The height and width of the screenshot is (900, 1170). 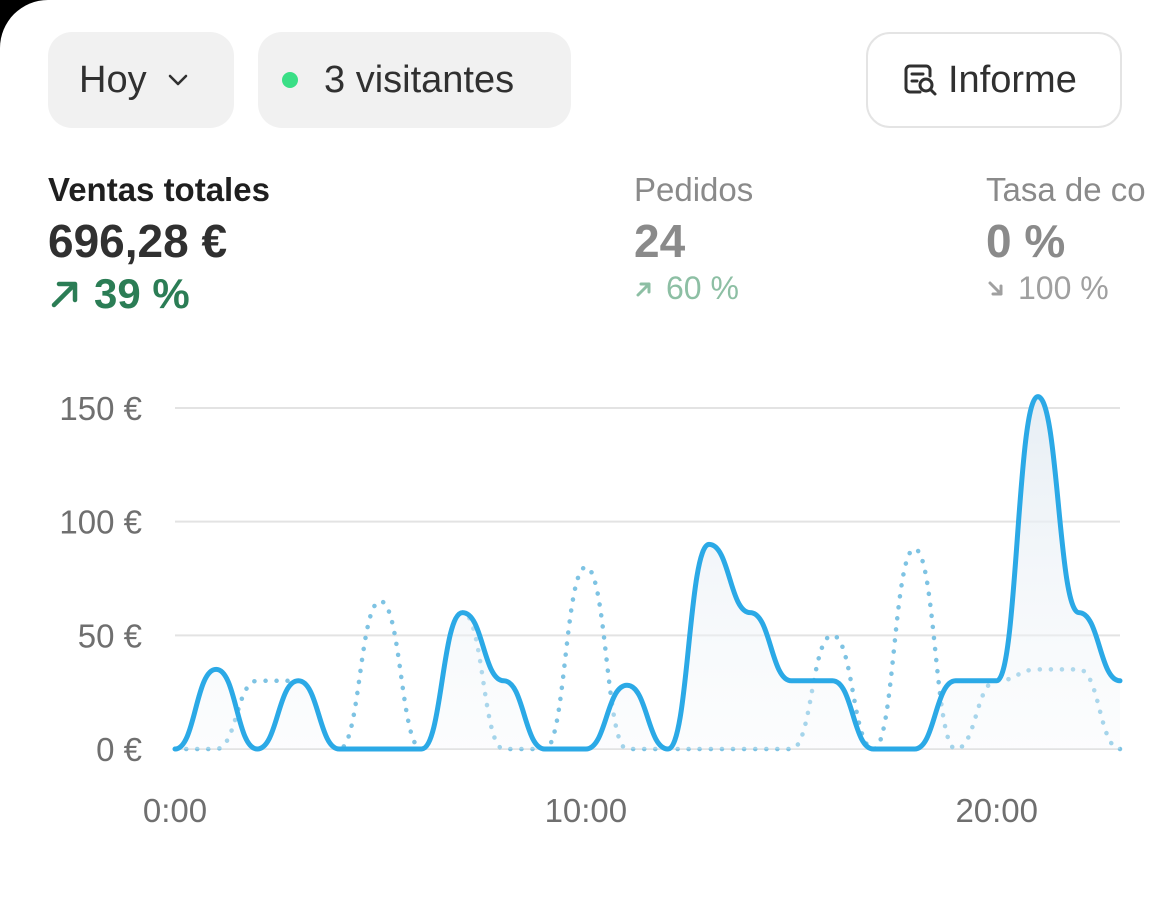 What do you see at coordinates (660, 241) in the screenshot?
I see `orders-value: 24` at bounding box center [660, 241].